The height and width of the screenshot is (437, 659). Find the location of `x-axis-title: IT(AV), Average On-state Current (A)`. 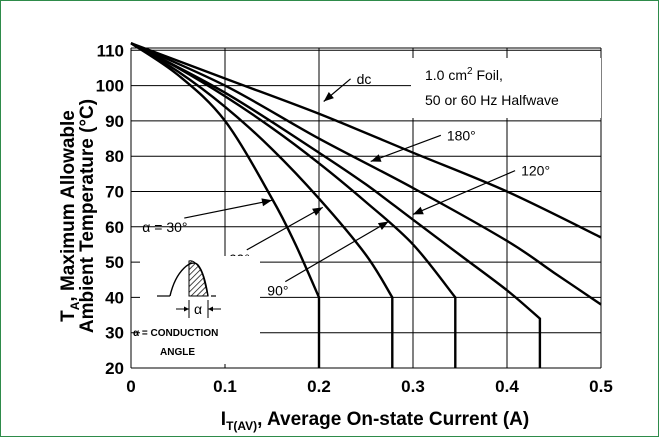

x-axis-title: IT(AV), Average On-state Current (A) is located at coordinates (375, 421).